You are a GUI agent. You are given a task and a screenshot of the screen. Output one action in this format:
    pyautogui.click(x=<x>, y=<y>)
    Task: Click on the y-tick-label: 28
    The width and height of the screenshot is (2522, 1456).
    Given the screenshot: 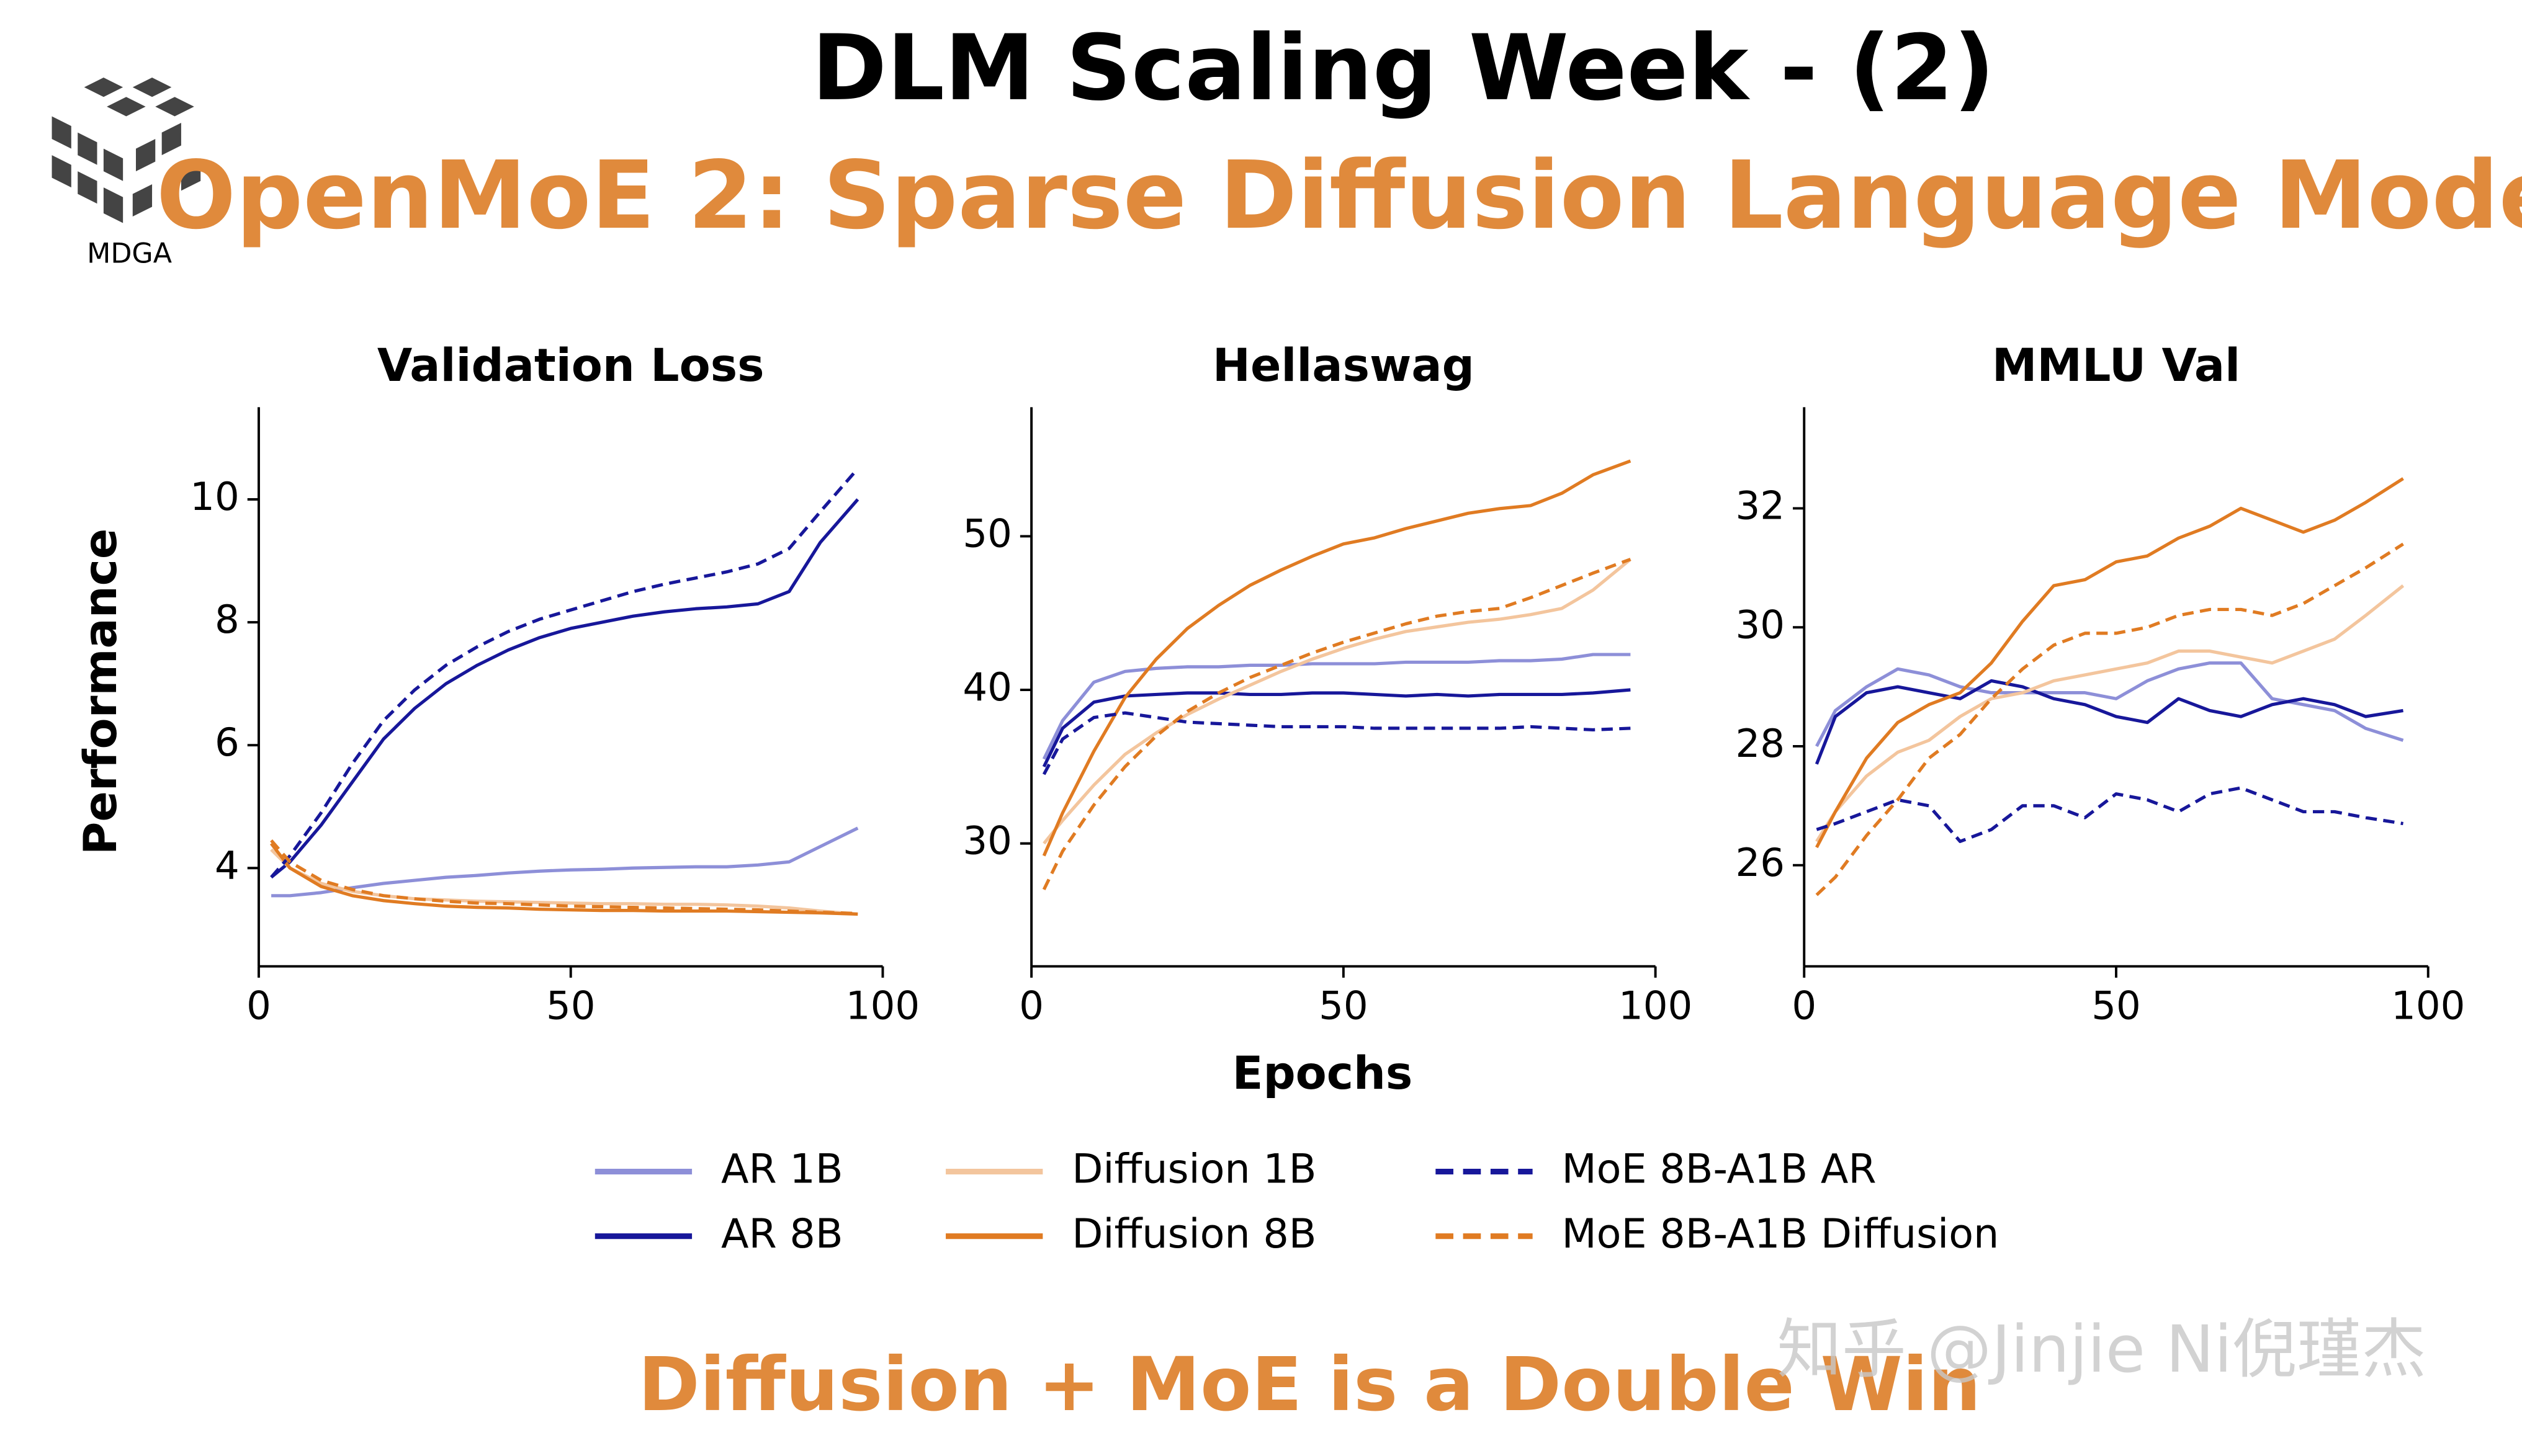 What is the action you would take?
    pyautogui.click(x=1760, y=743)
    